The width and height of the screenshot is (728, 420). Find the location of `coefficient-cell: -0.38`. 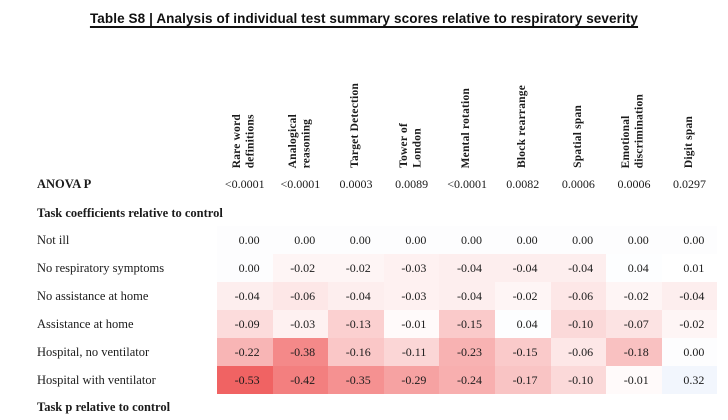

coefficient-cell: -0.38 is located at coordinates (300, 352).